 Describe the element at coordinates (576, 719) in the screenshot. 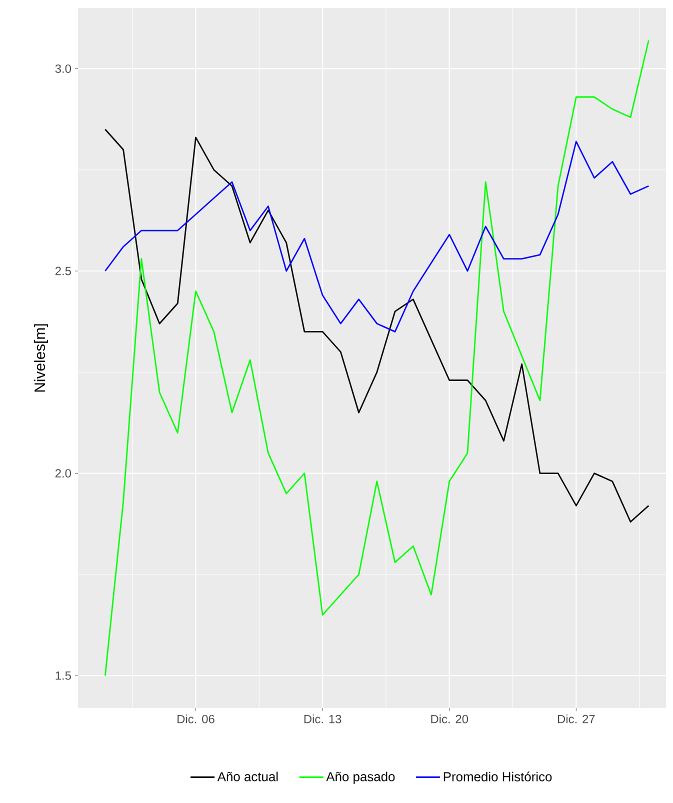

I see `x-tick-label: Dic. 27` at that location.